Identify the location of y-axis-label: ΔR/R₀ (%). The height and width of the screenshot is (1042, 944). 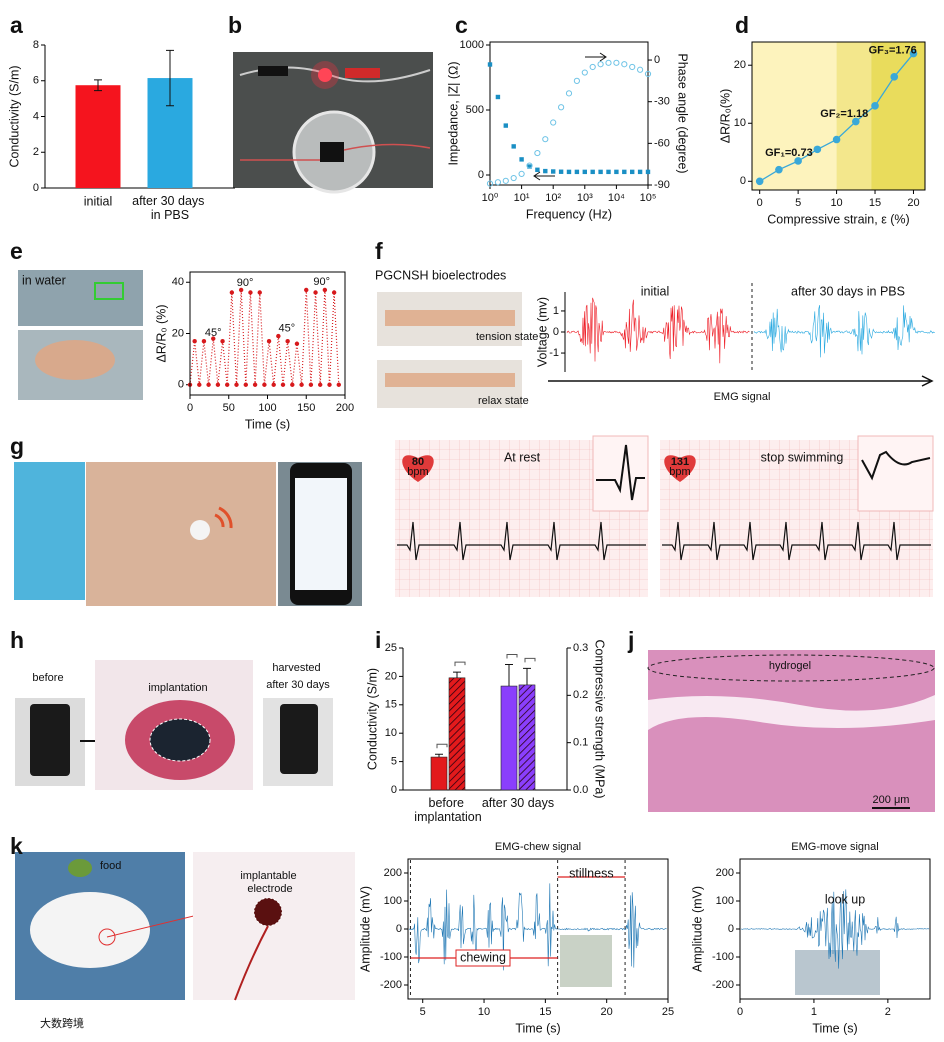
(161, 334).